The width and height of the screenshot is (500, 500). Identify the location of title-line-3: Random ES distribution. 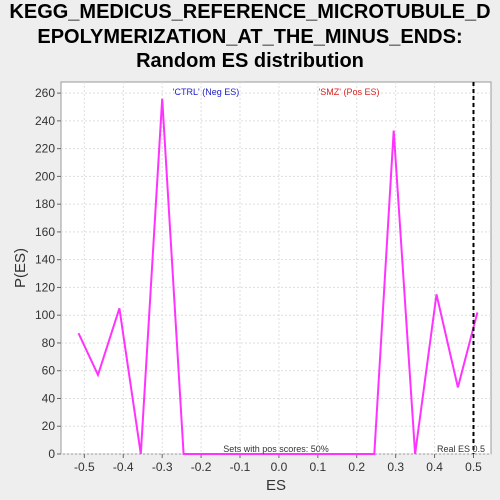
(250, 61).